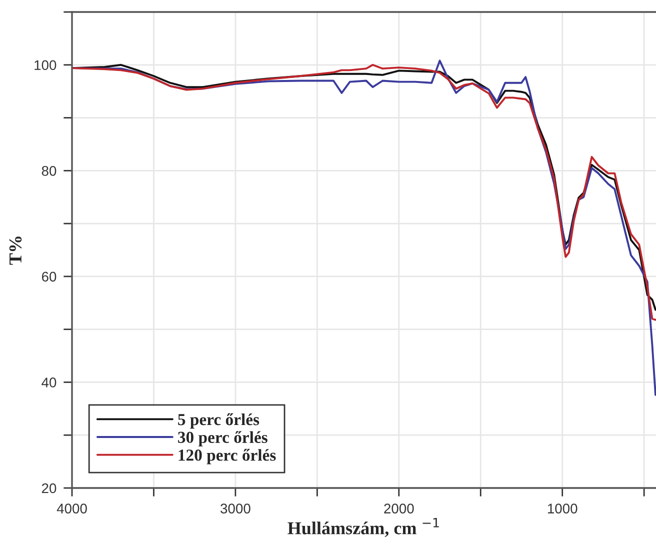  Describe the element at coordinates (15, 250) in the screenshot. I see `y-axis-title: T%` at that location.